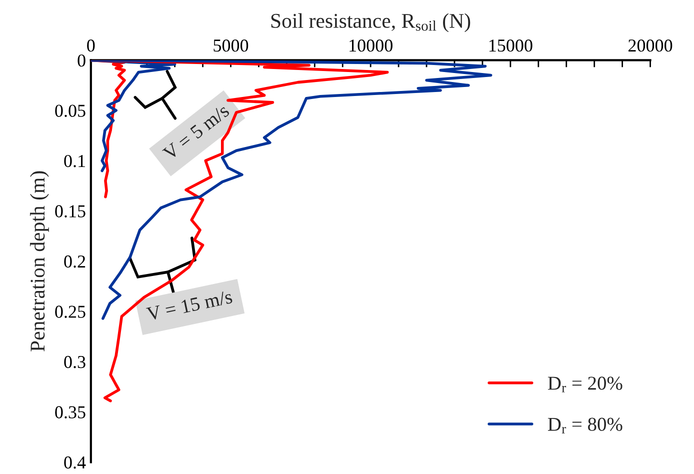 Image resolution: width=694 pixels, height=474 pixels. What do you see at coordinates (70, 110) in the screenshot?
I see `y-tick-label: 0.05` at bounding box center [70, 110].